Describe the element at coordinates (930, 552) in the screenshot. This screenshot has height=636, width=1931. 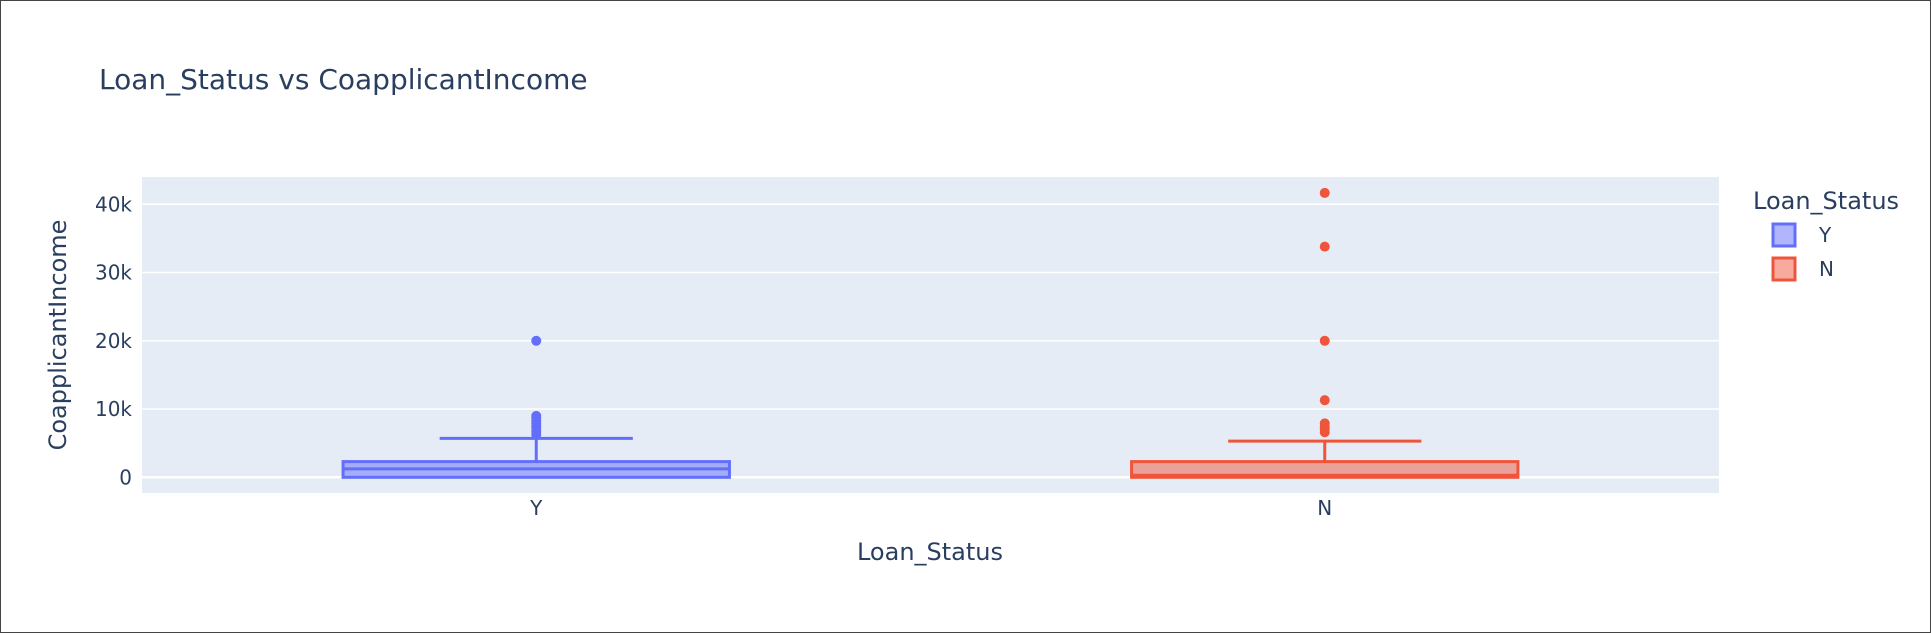
I see `x-axis-title: Loan_Status` at that location.